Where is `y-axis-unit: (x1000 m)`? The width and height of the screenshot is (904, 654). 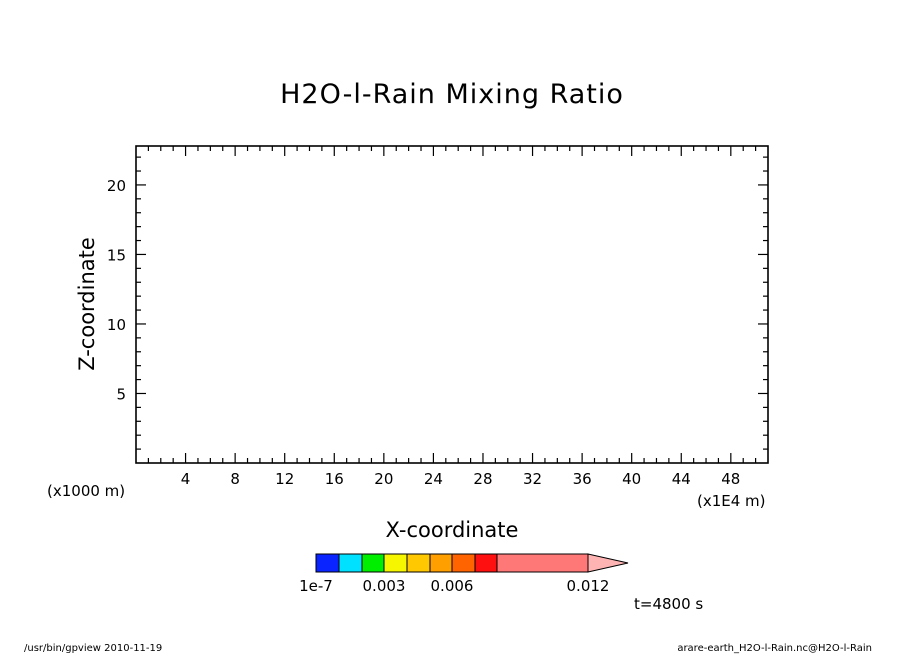 y-axis-unit: (x1000 m) is located at coordinates (86, 491).